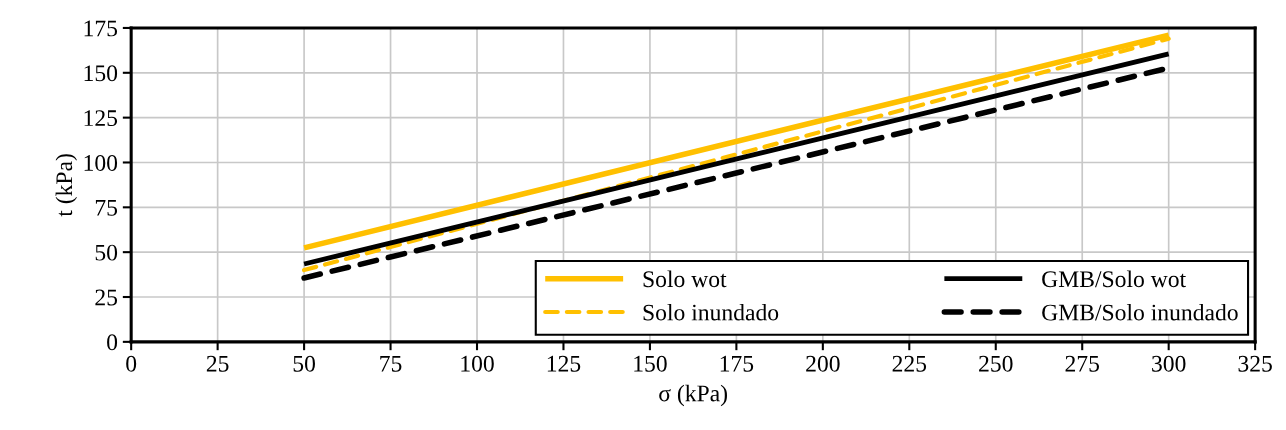 The image size is (1286, 430). I want to click on x-tick-label: 0, so click(131, 363).